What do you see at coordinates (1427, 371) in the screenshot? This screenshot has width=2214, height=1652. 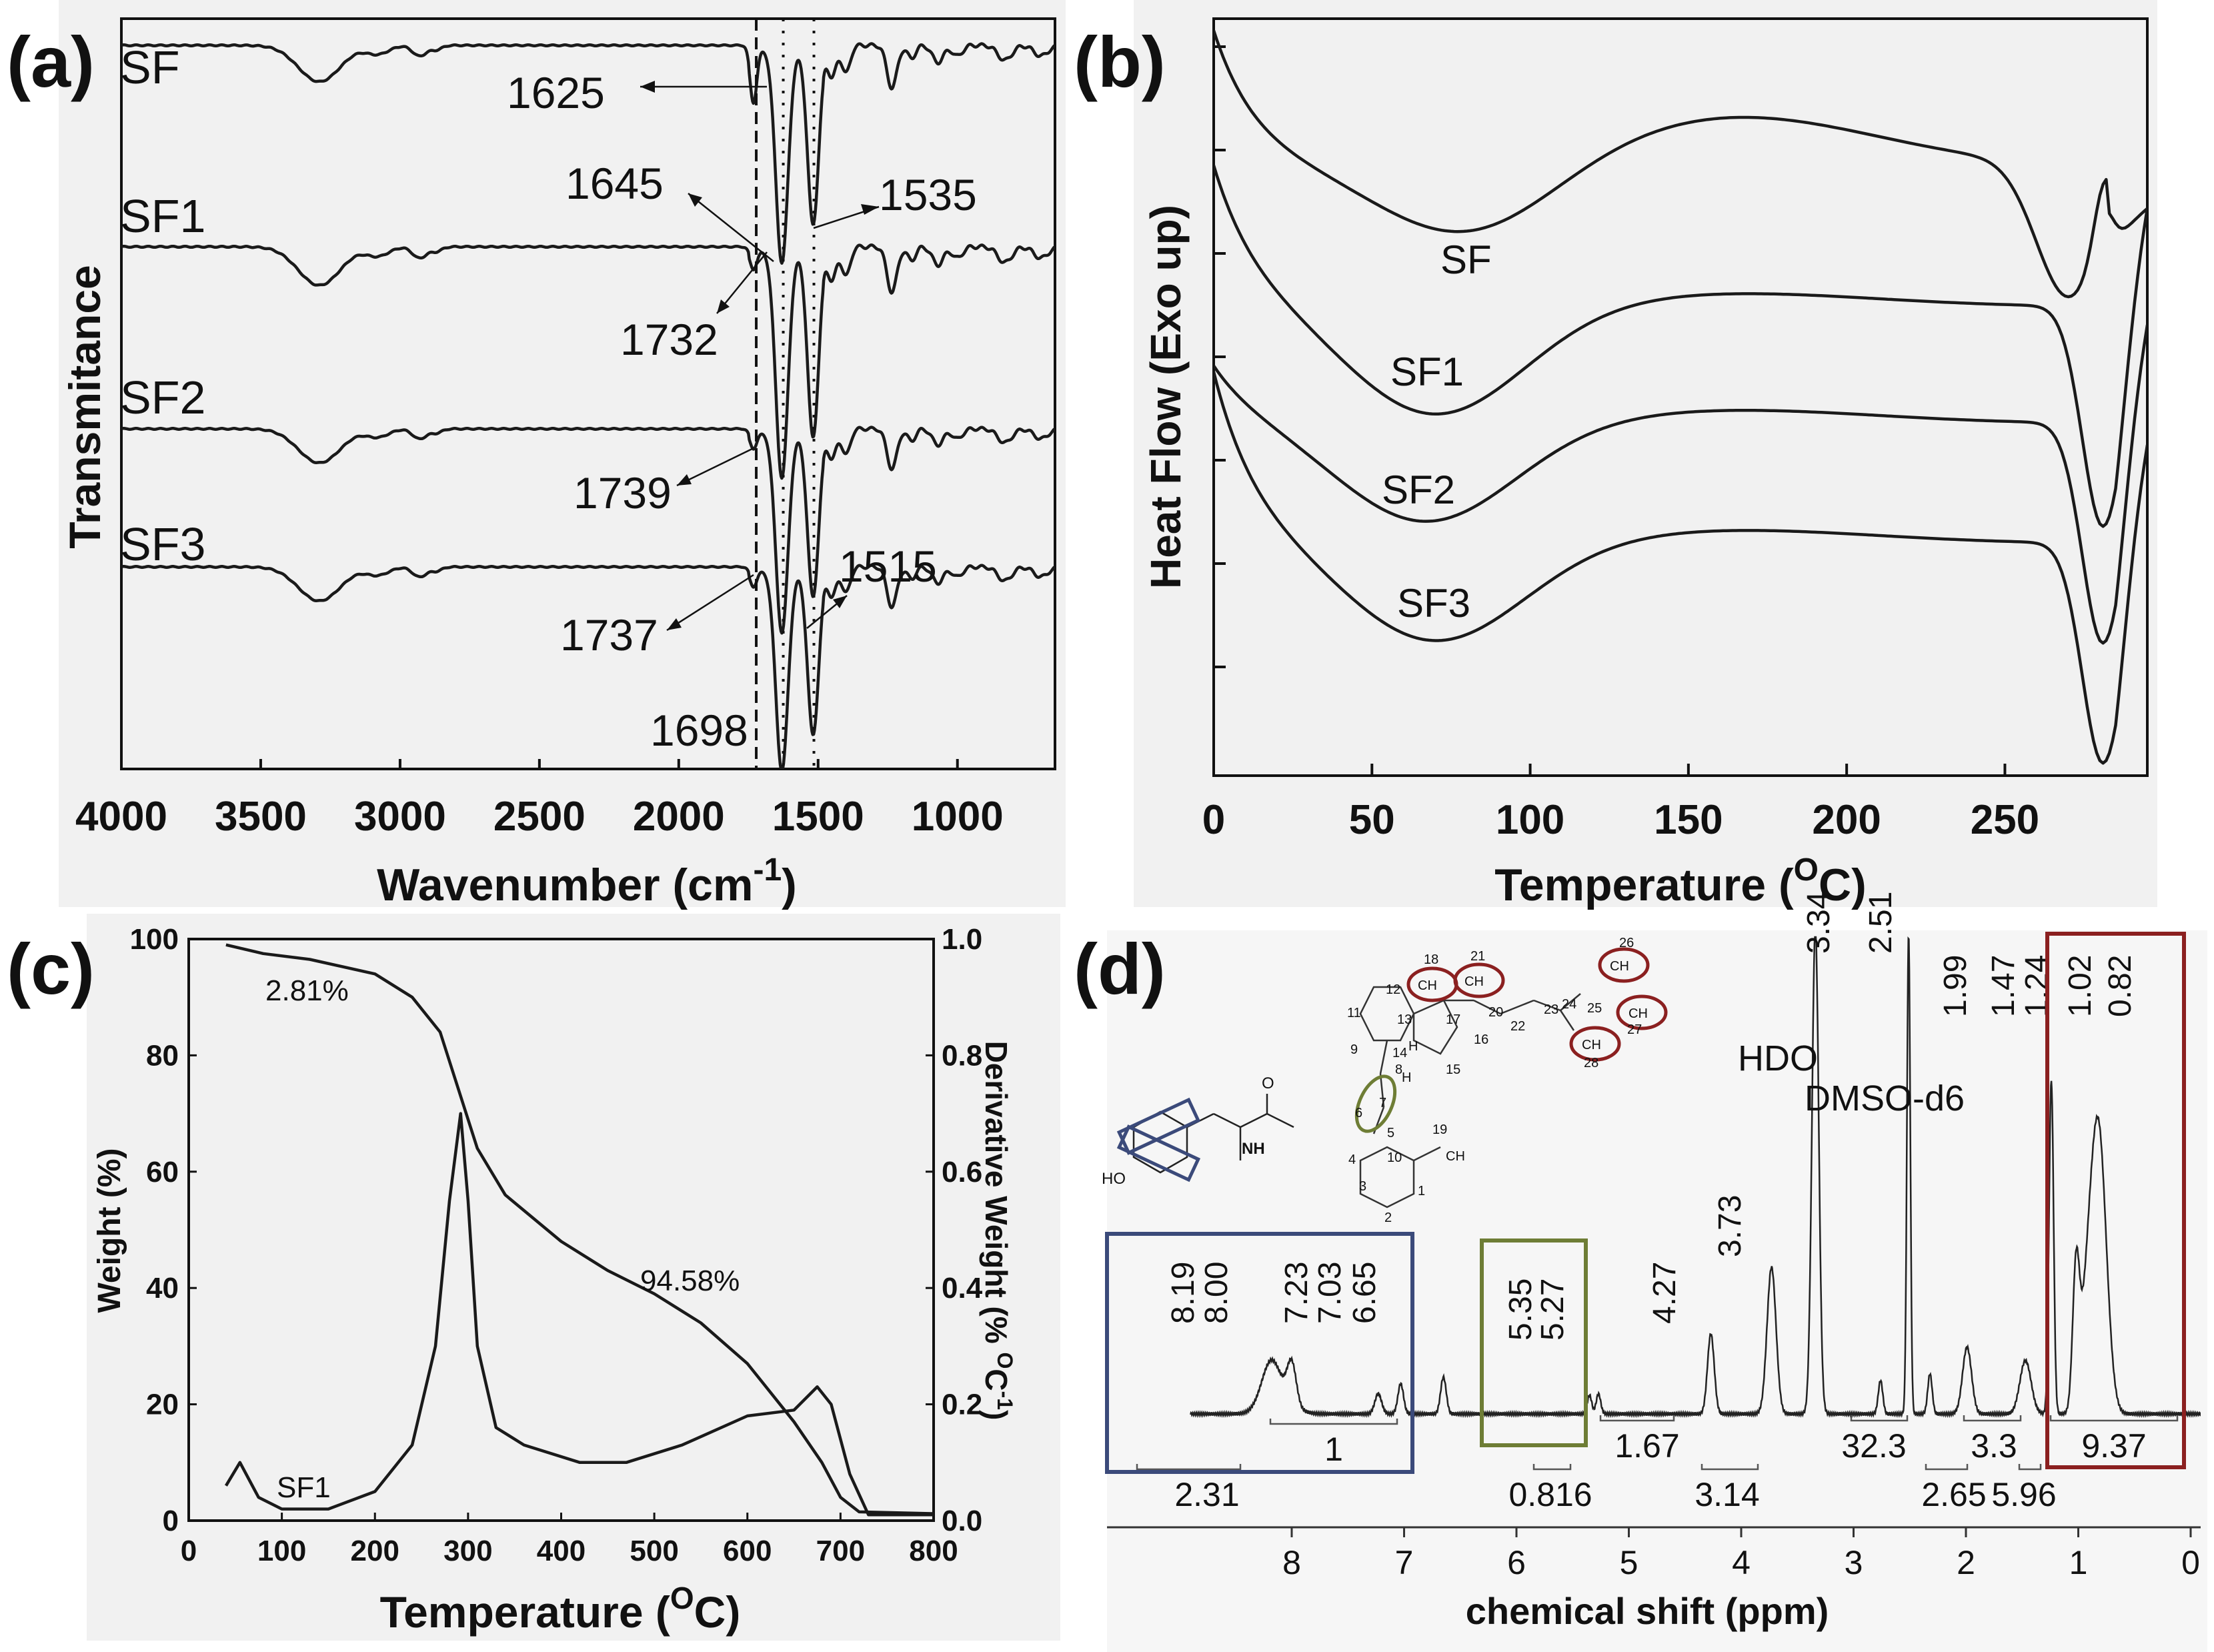 I see `dsc-label-sf1: SF1` at bounding box center [1427, 371].